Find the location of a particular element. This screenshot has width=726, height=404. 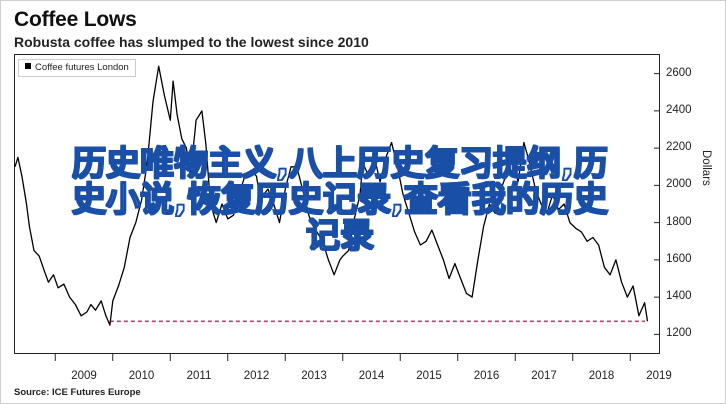

overlay-line: 史小说,恢复历史记录,查看我的历史 is located at coordinates (339, 200).